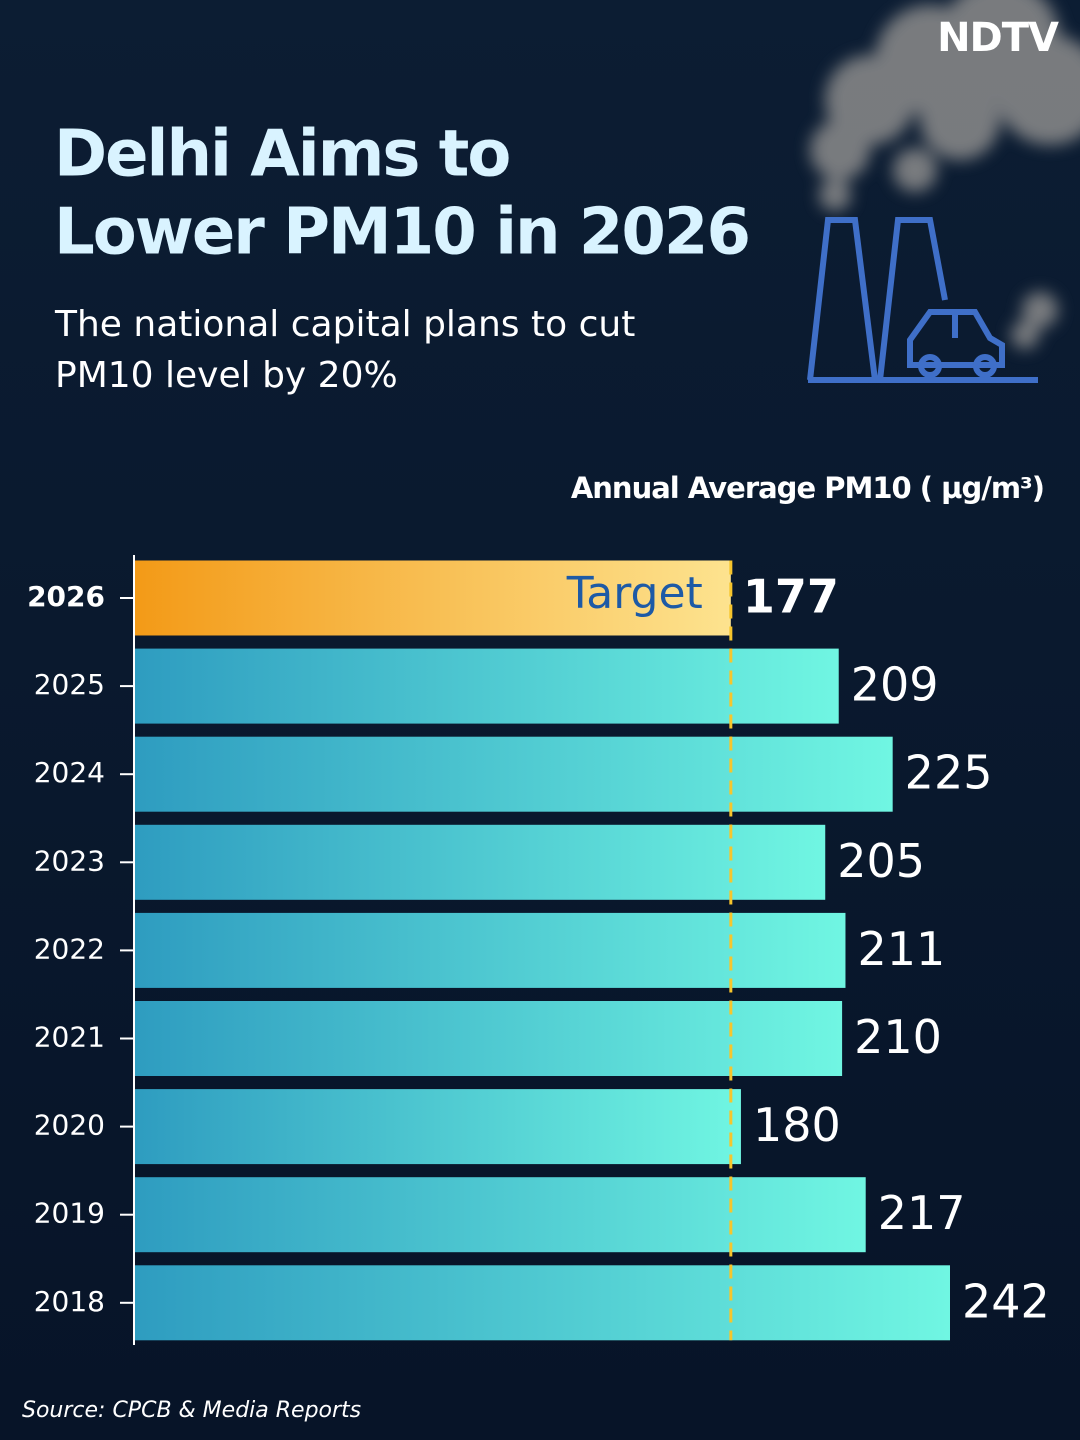 This screenshot has height=1440, width=1080. I want to click on value-label: 210, so click(898, 1037).